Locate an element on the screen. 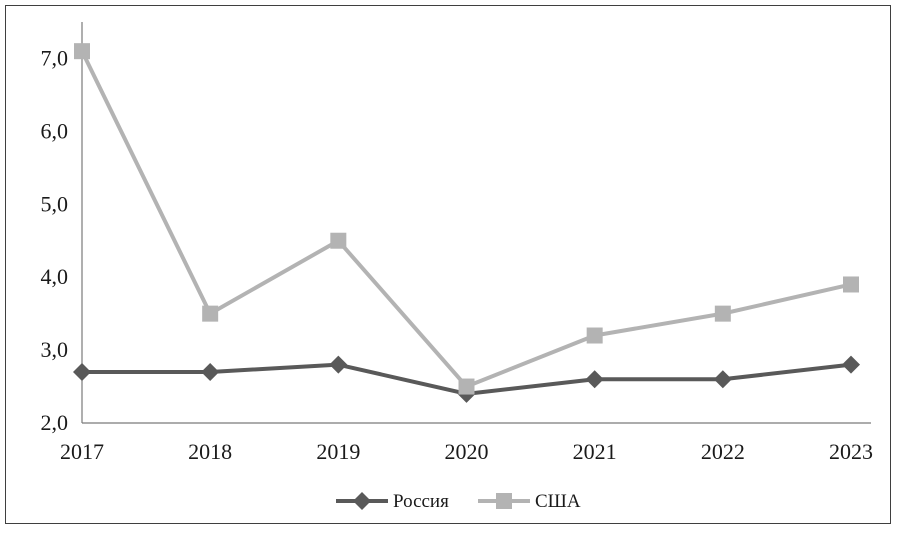  legend-item: Россия is located at coordinates (392, 501).